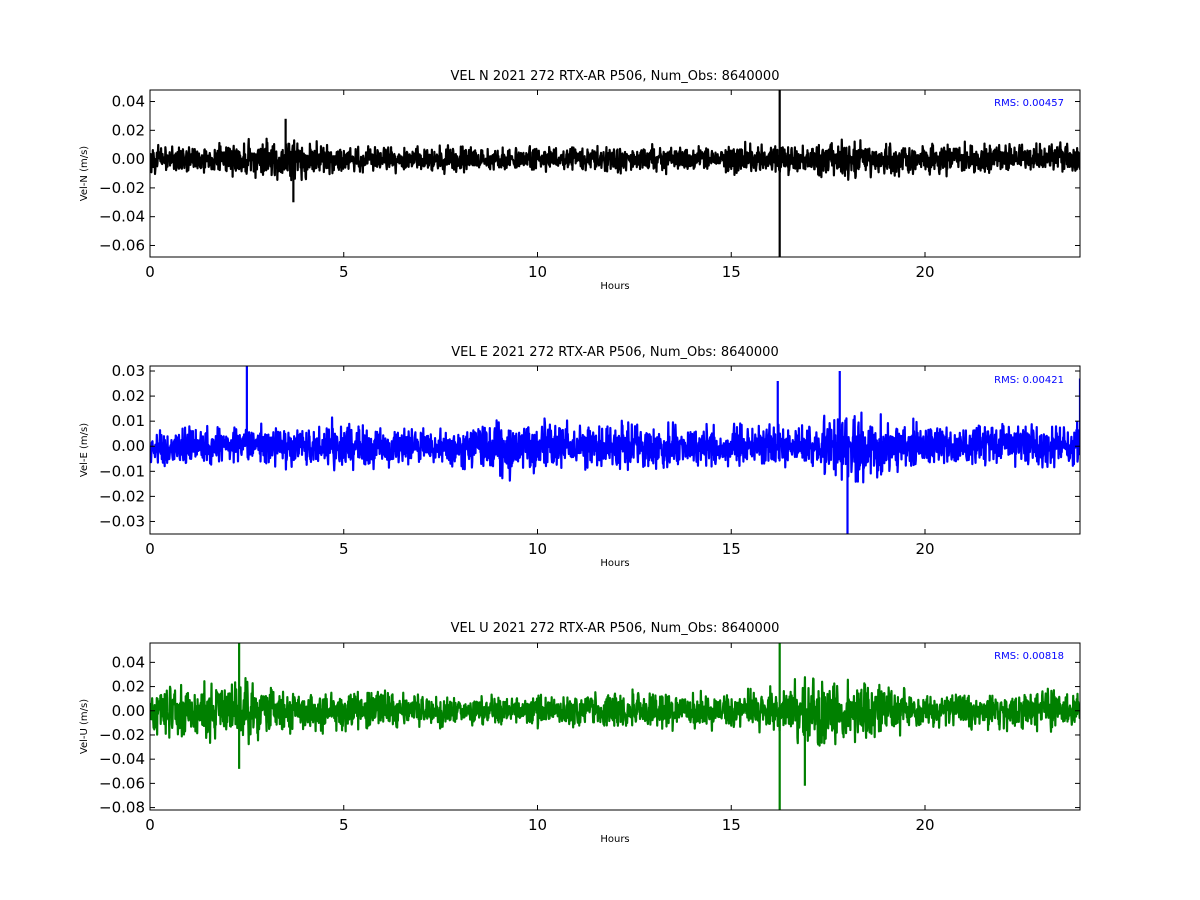 The width and height of the screenshot is (1200, 900). What do you see at coordinates (128, 421) in the screenshot?
I see `y-tick-label: 0.01` at bounding box center [128, 421].